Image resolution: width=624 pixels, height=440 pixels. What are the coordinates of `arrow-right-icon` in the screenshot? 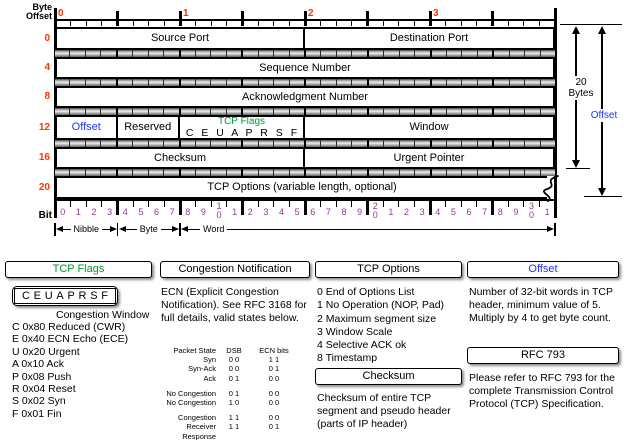 It's located at (113, 229).